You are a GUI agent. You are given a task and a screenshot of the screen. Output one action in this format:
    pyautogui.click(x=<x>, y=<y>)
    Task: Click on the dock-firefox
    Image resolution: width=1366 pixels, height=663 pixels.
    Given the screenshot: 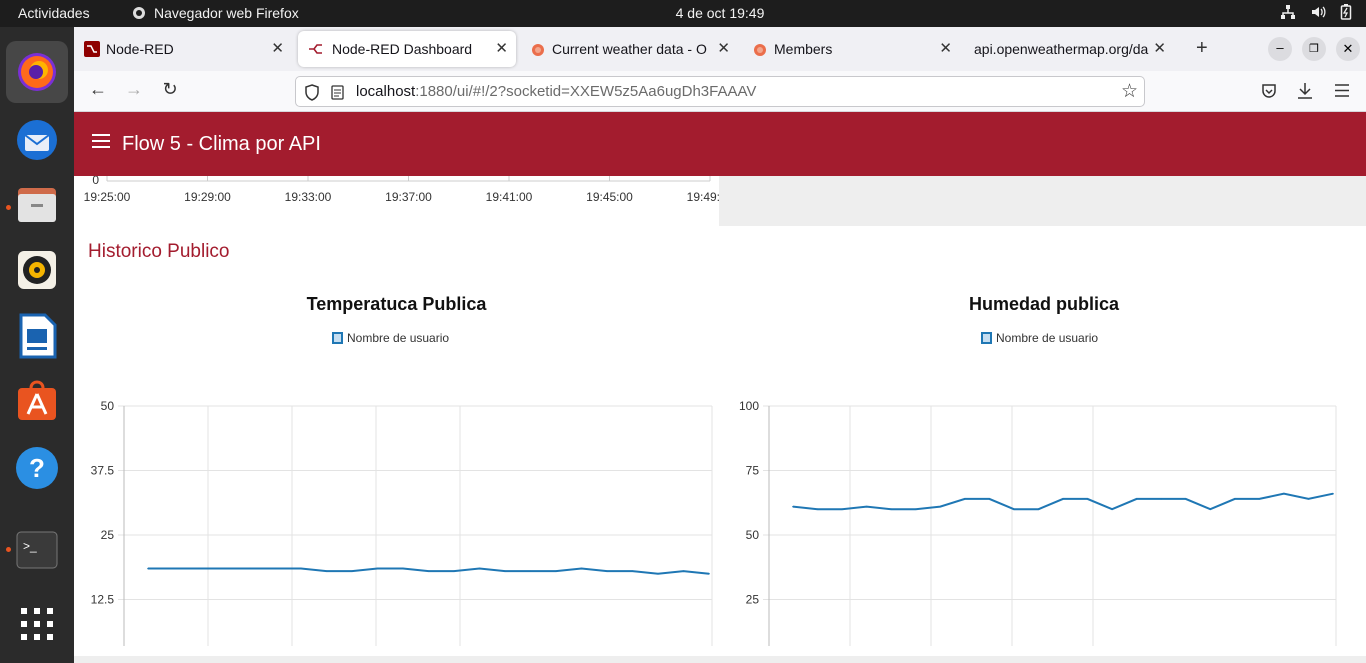 What is the action you would take?
    pyautogui.click(x=37, y=72)
    